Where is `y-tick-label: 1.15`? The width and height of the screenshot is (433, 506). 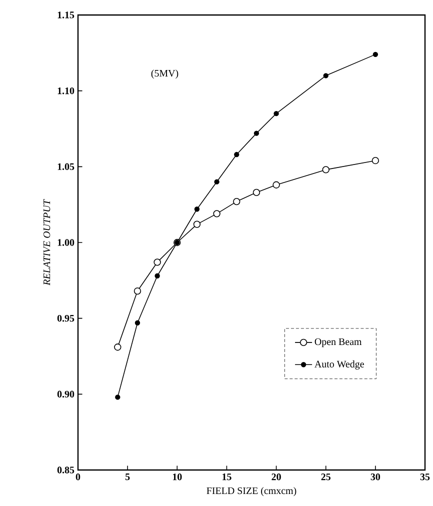 y-tick-label: 1.15 is located at coordinates (66, 15).